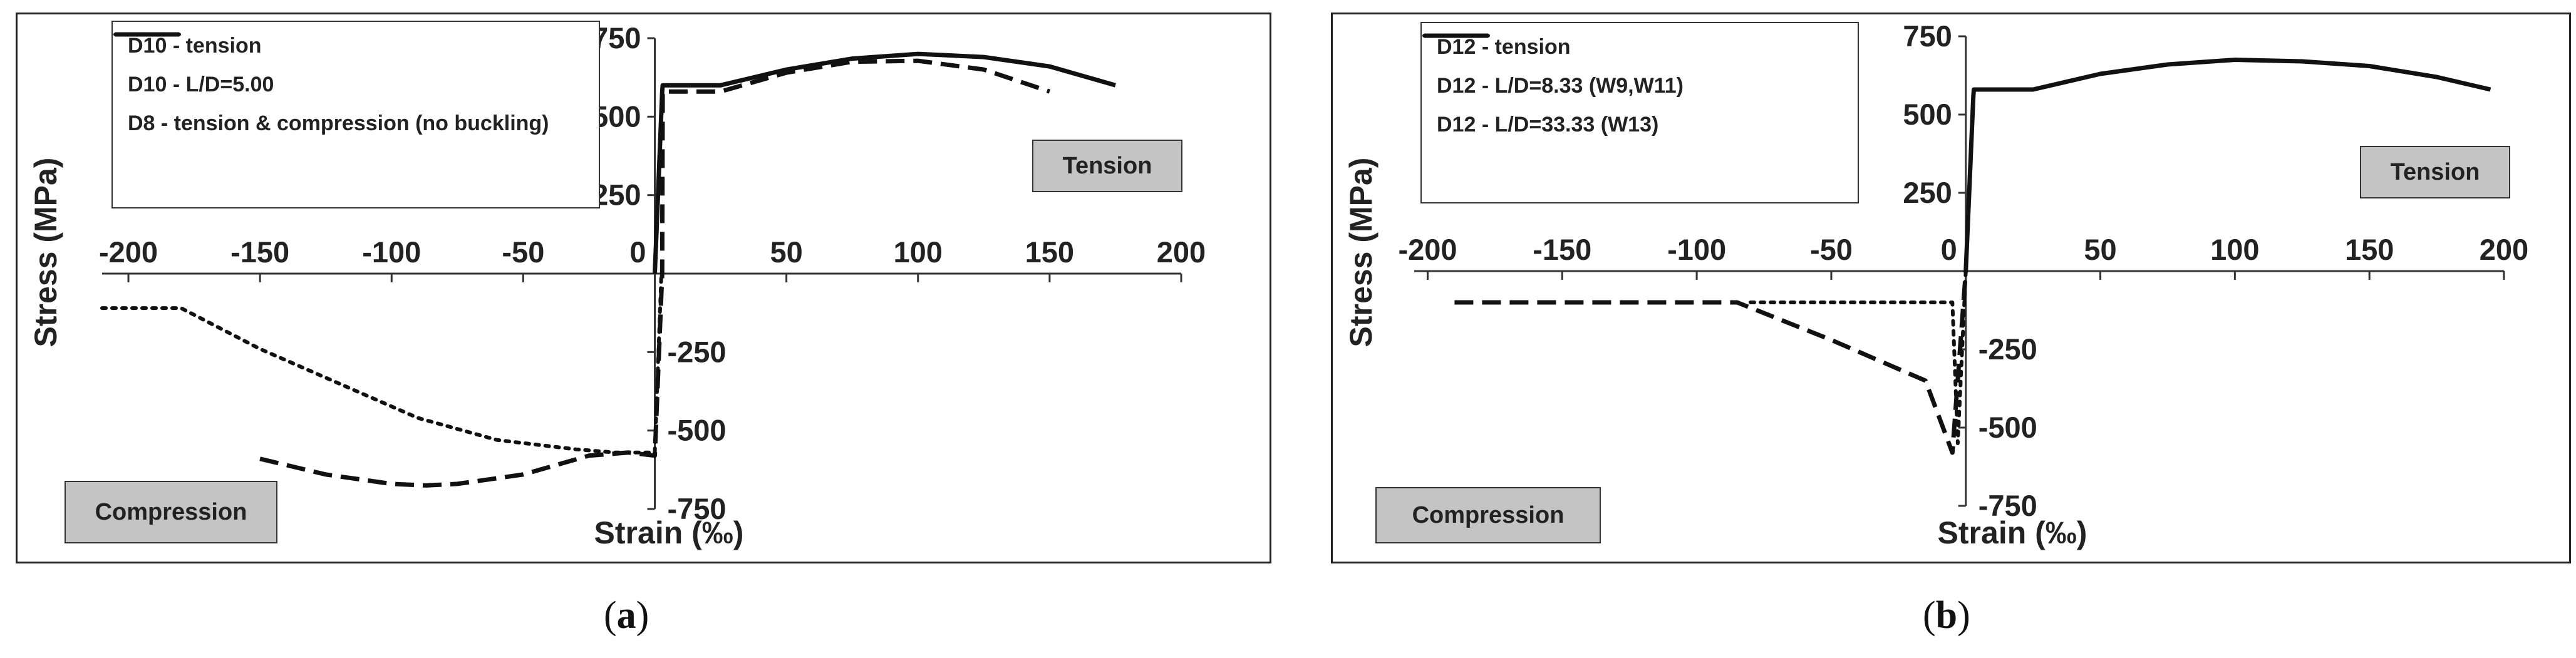 This screenshot has height=658, width=2576. What do you see at coordinates (171, 512) in the screenshot?
I see `compression-label-a: Compression` at bounding box center [171, 512].